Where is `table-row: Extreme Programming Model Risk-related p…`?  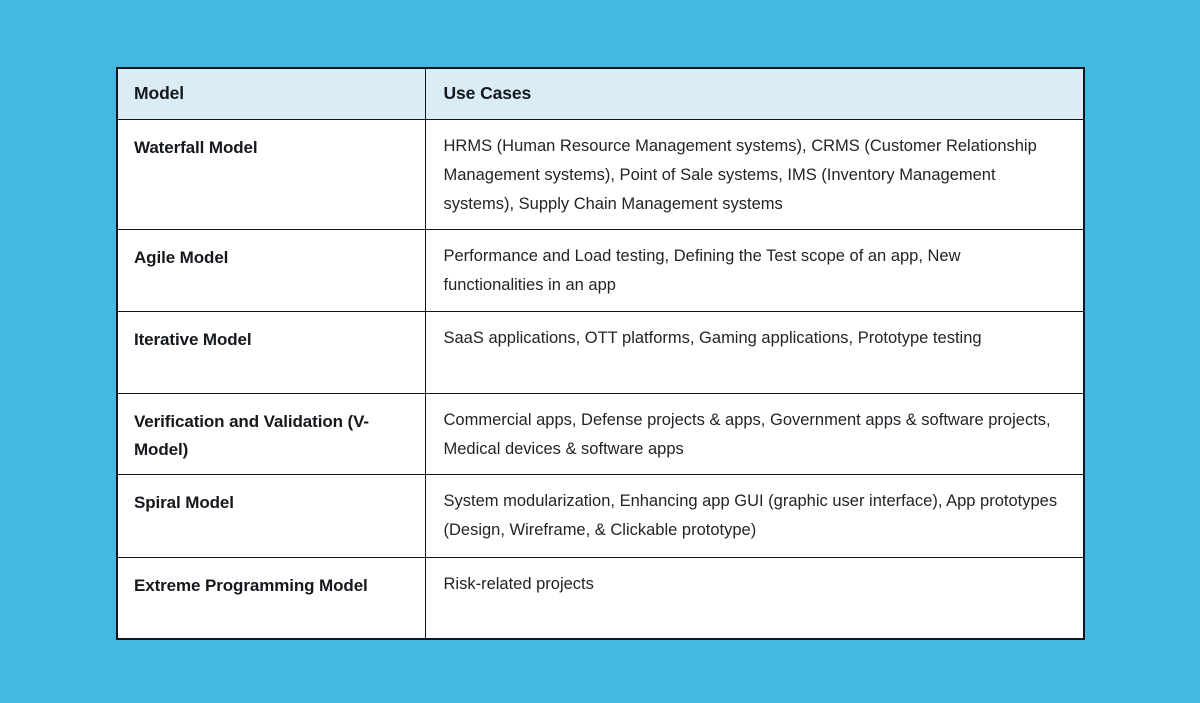
table-row: Extreme Programming Model Risk-related p… is located at coordinates (600, 598).